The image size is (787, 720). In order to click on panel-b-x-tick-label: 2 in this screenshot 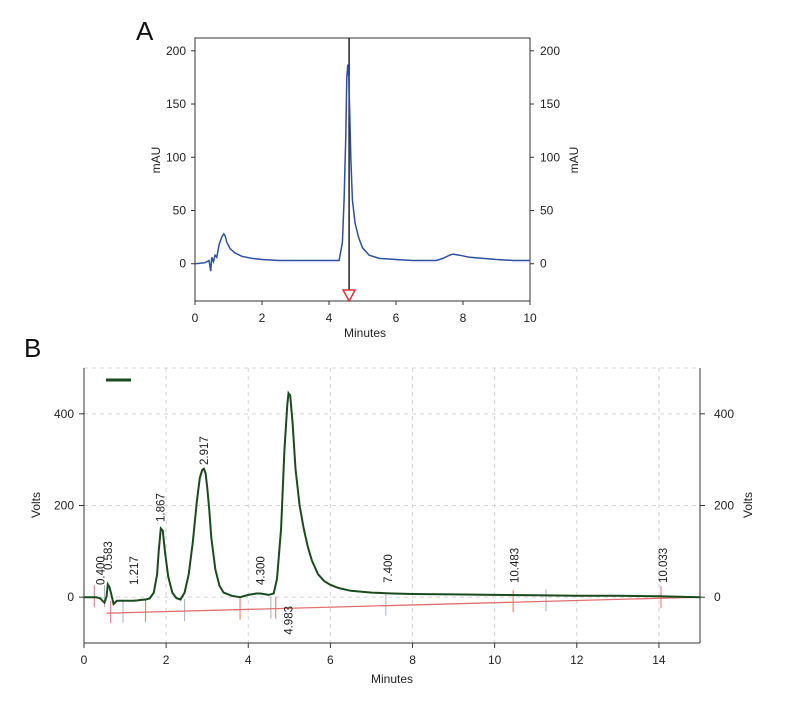, I will do `click(166, 660)`.